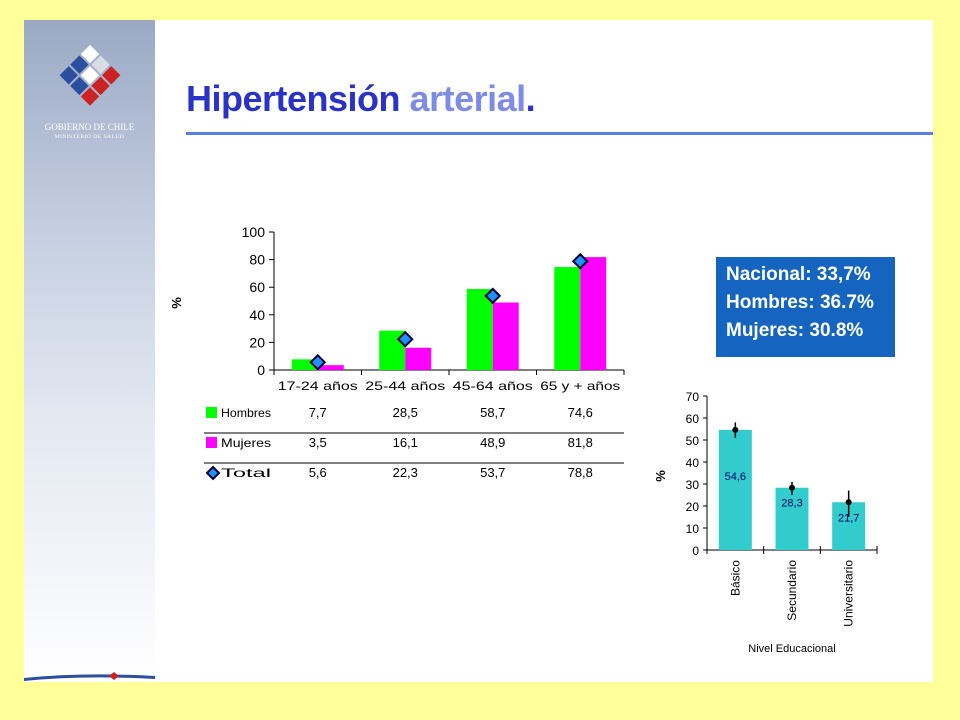 The width and height of the screenshot is (960, 720). I want to click on logo-line1: GOBIERNO DE CHILE, so click(89, 127).